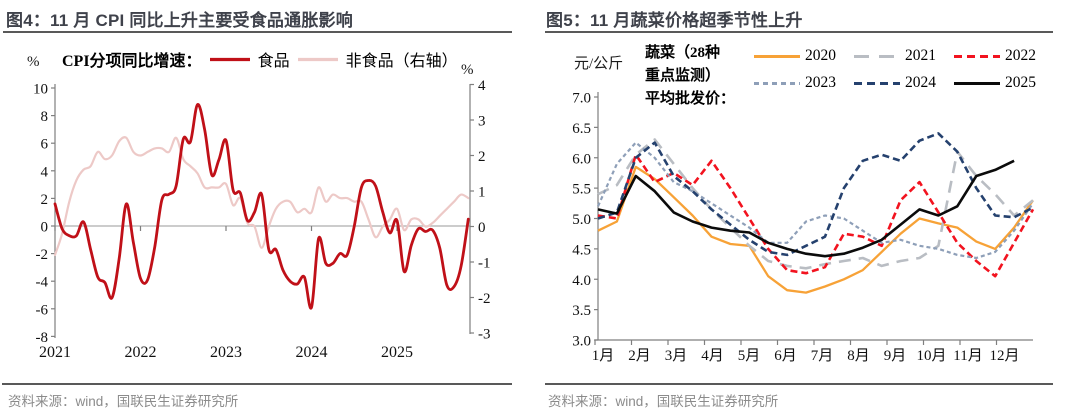  What do you see at coordinates (1004, 356) in the screenshot?
I see `fig5-month-label: 12月` at bounding box center [1004, 356].